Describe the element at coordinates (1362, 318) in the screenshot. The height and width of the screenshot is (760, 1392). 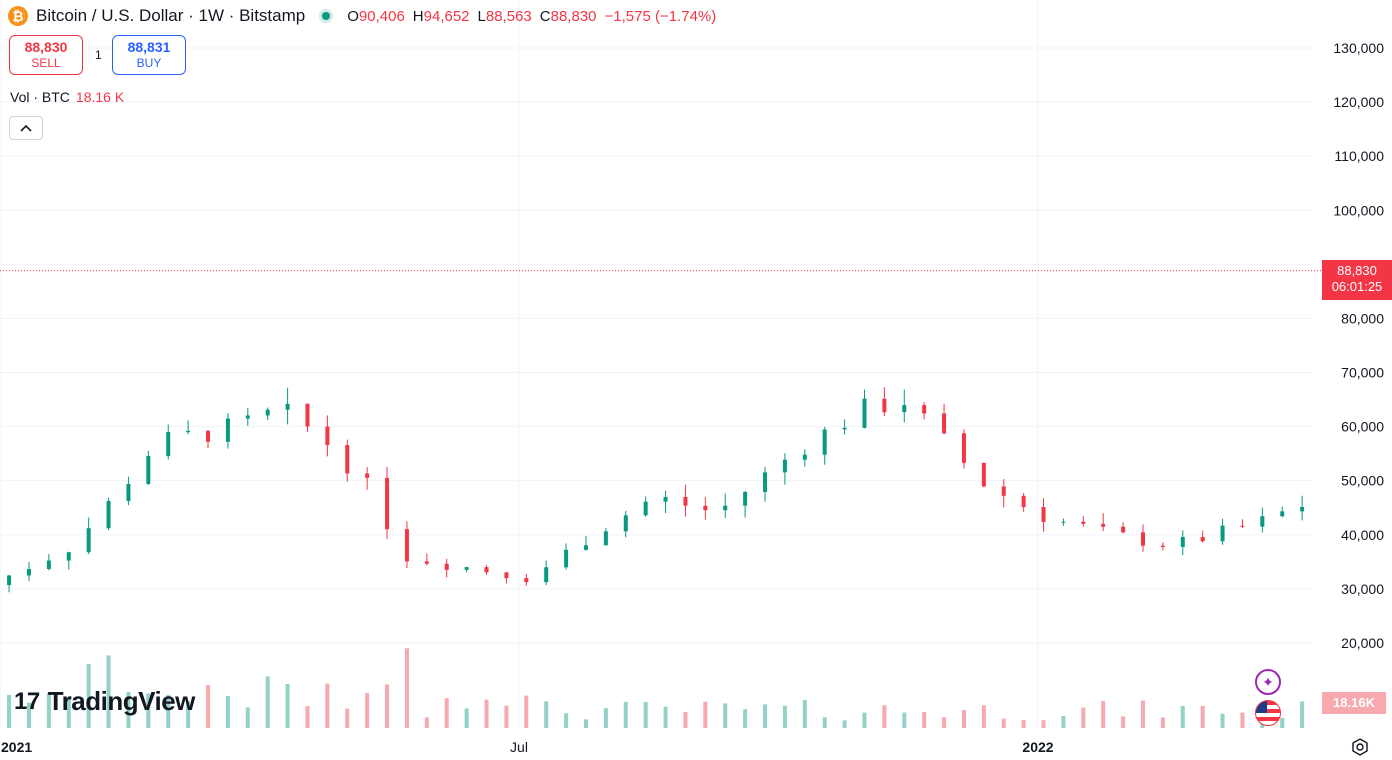
I see `price-axis-label: 80,000` at that location.